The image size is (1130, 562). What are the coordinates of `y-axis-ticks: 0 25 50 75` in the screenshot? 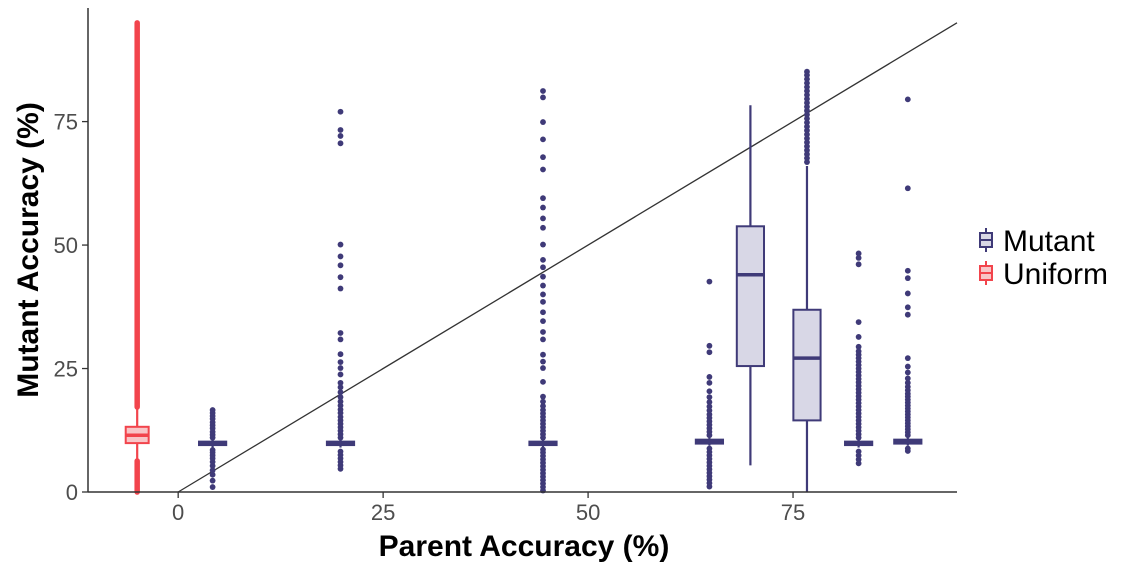 It's located at (71, 307).